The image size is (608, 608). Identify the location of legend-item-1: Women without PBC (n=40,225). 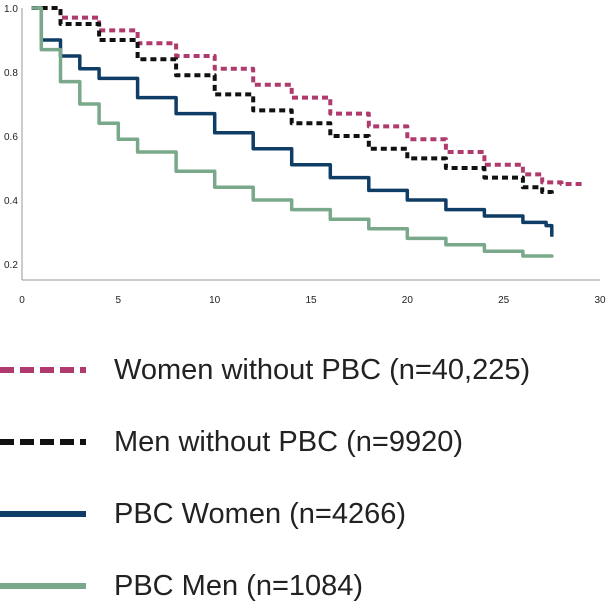
(304, 370).